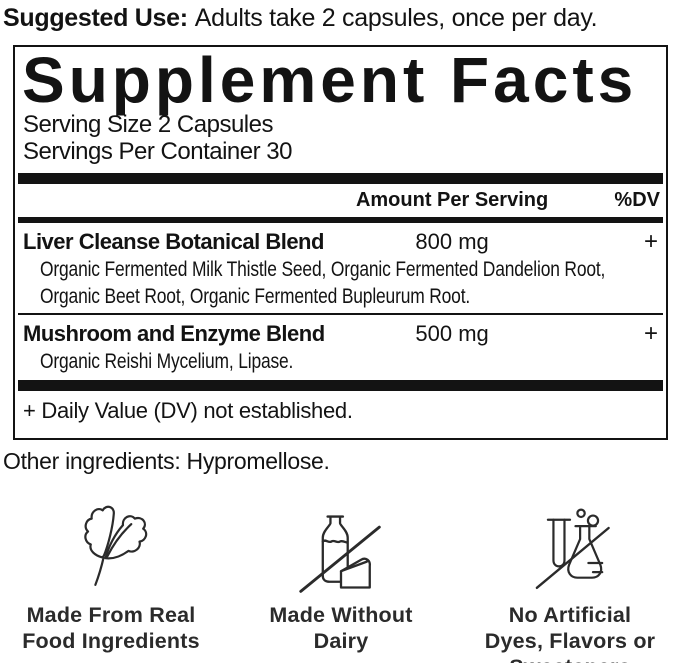  What do you see at coordinates (637, 200) in the screenshot?
I see `dv-header: %DV` at bounding box center [637, 200].